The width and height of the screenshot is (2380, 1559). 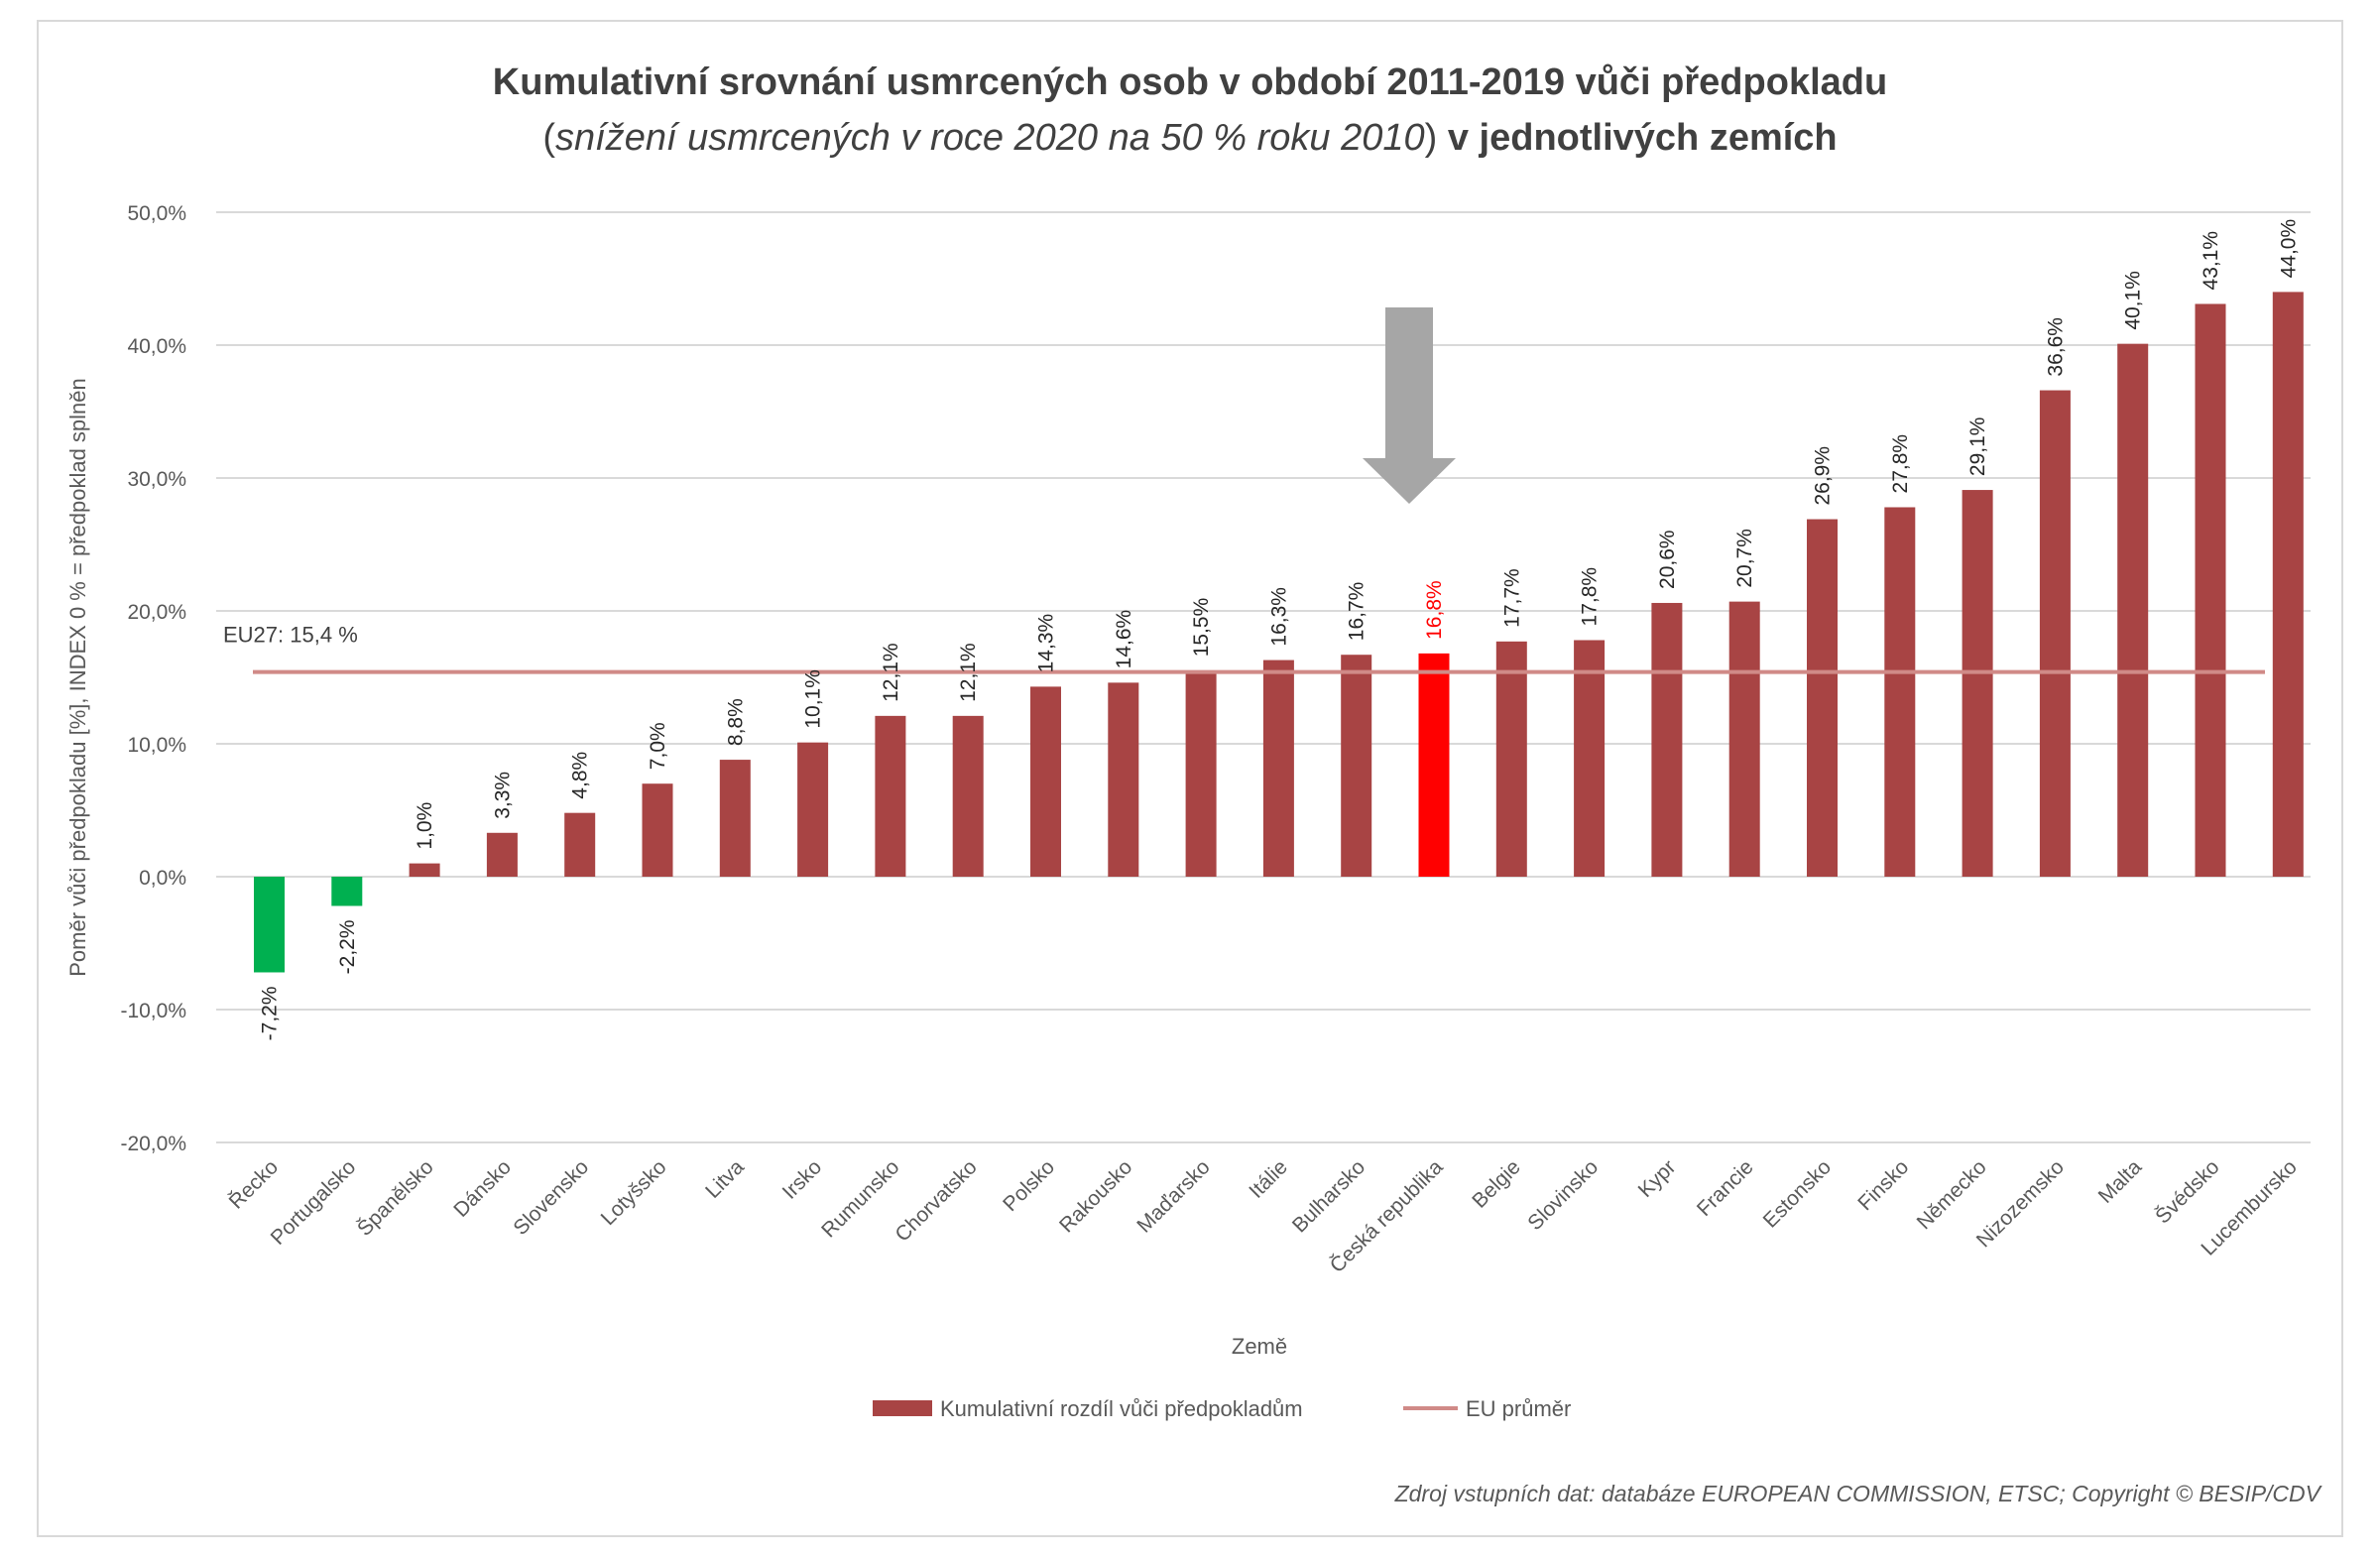 What do you see at coordinates (1977, 448) in the screenshot?
I see `data-label: 29,1%` at bounding box center [1977, 448].